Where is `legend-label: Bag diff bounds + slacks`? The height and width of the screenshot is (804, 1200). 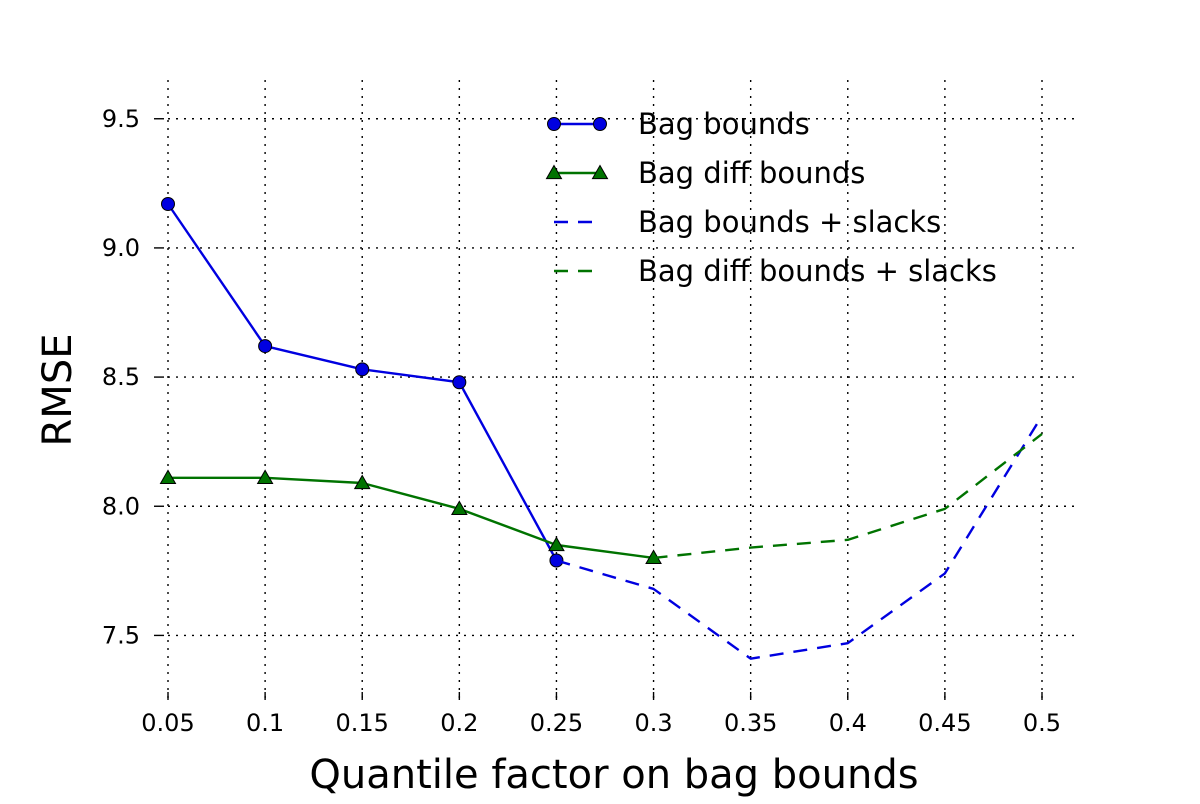 legend-label: Bag diff bounds + slacks is located at coordinates (817, 271).